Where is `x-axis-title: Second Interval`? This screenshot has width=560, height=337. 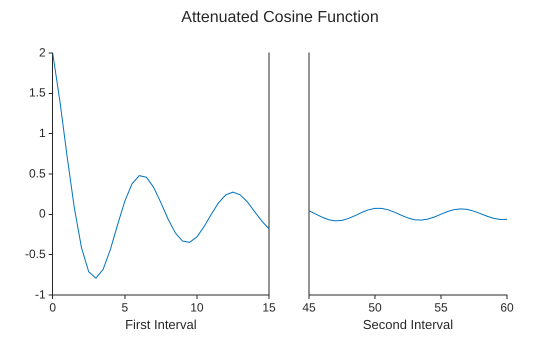
x-axis-title: Second Interval is located at coordinates (408, 324).